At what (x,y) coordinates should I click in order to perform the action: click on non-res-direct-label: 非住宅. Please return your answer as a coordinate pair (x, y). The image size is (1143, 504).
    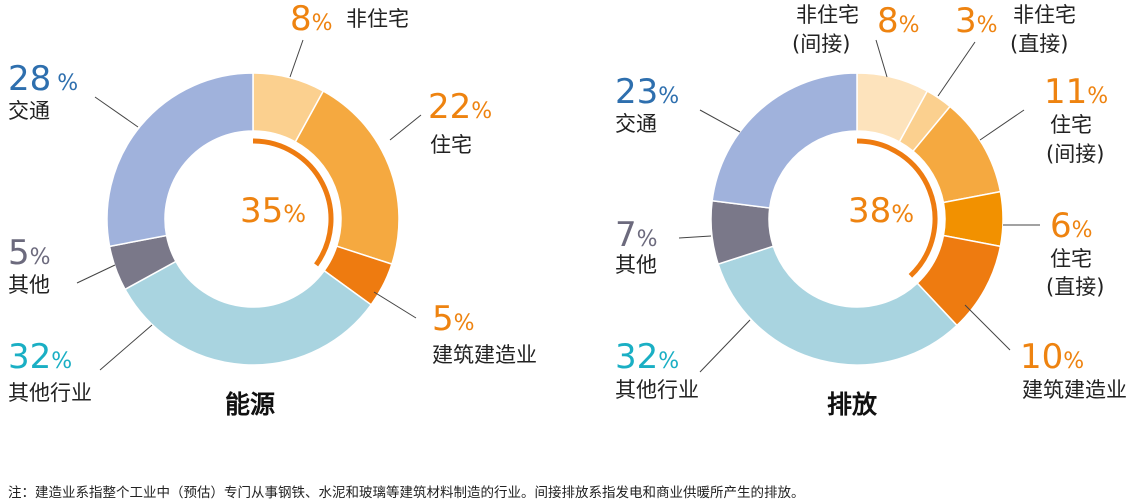
    Looking at the image, I should click on (1044, 15).